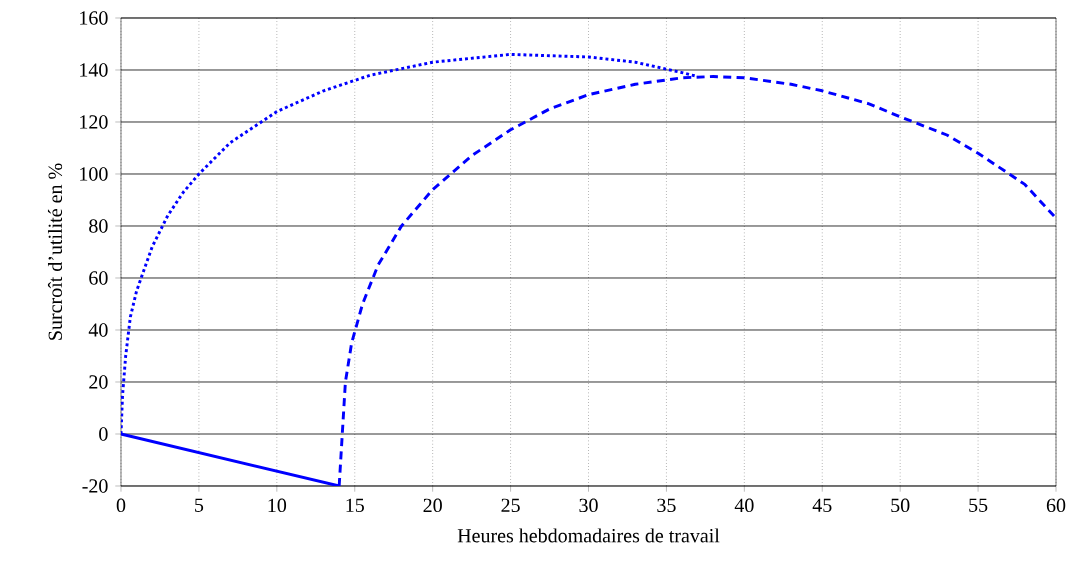 Image resolution: width=1074 pixels, height=564 pixels. Describe the element at coordinates (98, 330) in the screenshot. I see `y-tick-label: 40` at that location.